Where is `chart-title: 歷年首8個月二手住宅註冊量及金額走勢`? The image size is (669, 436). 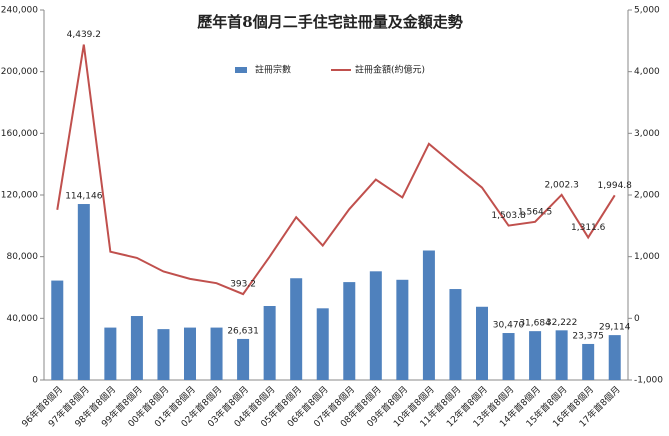 chart-title: 歷年首8個月二手住宅註冊量及金額走勢 is located at coordinates (329, 22).